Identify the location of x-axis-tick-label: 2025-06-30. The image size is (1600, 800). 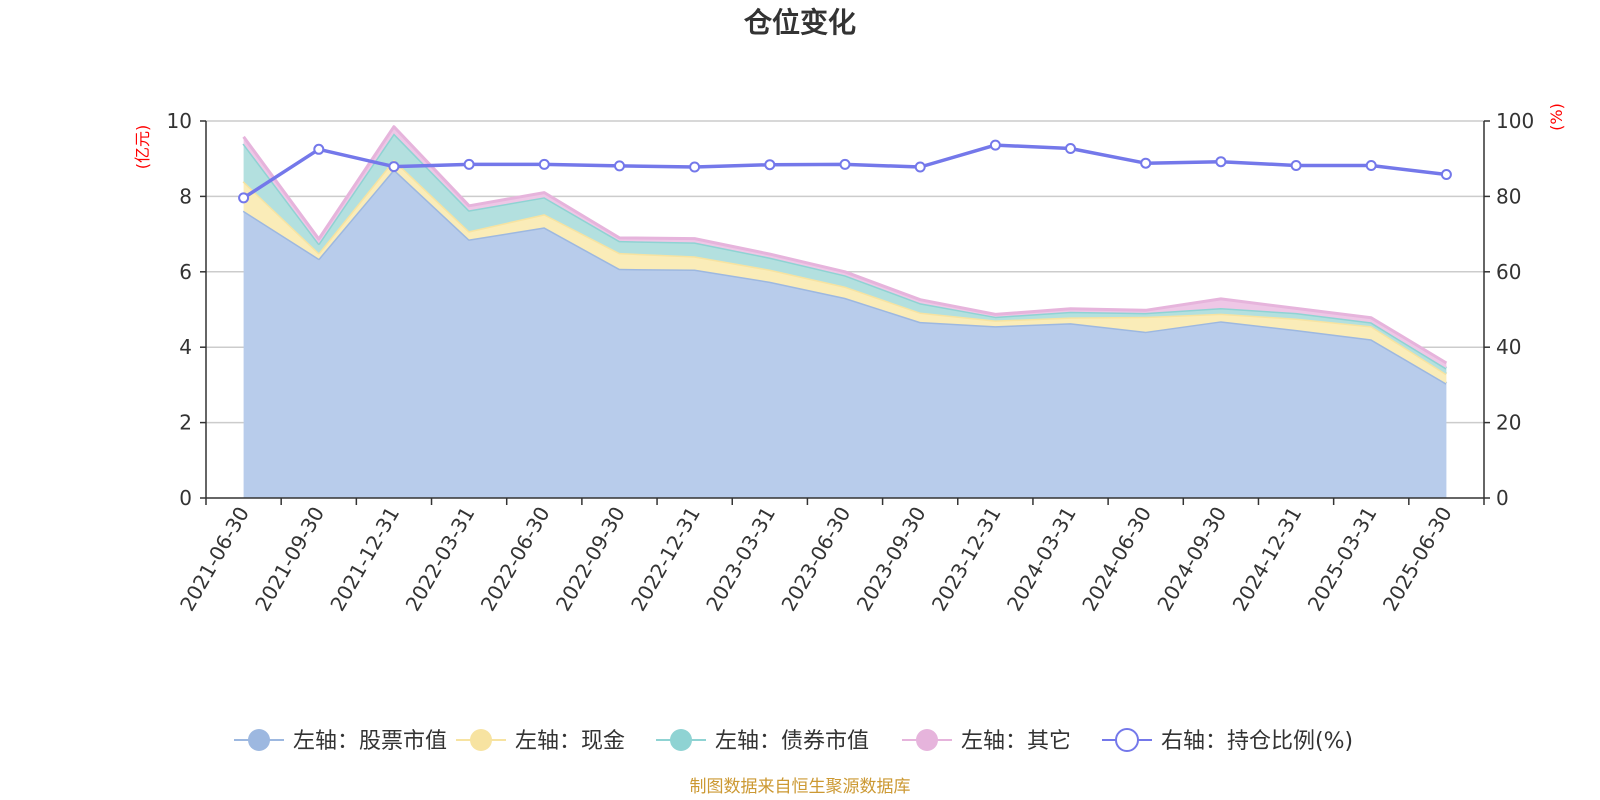
(1417, 559).